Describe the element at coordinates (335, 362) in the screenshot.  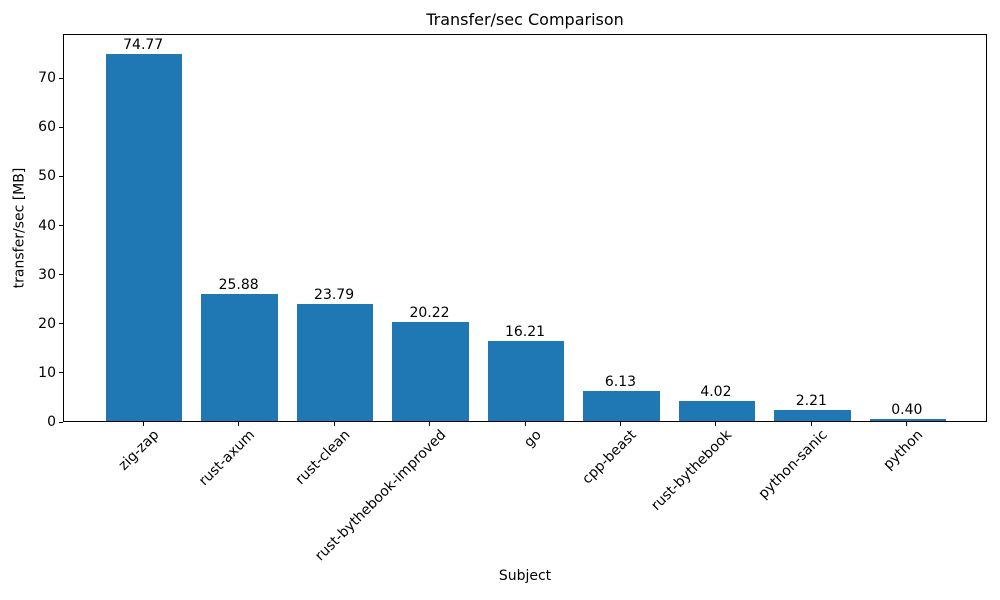
I see `bar-rust-clean` at that location.